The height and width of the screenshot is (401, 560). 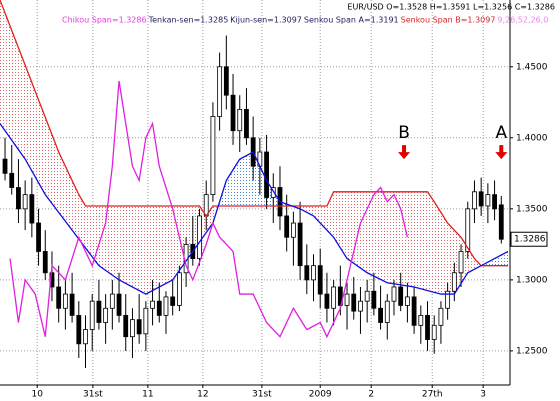 I want to click on indicator-label: Chikou Span=1.3286, so click(x=104, y=20).